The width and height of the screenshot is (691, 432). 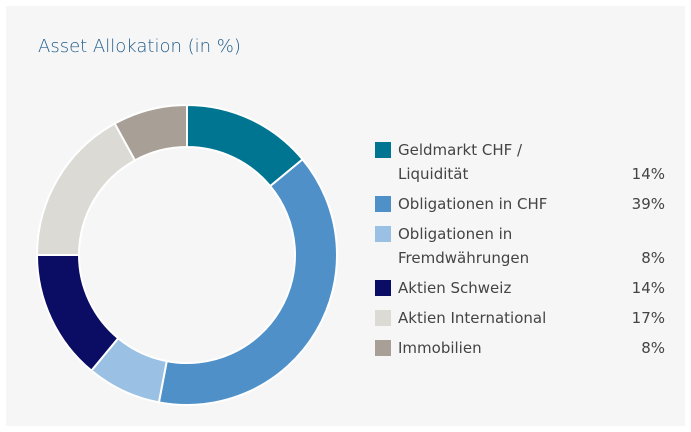 I want to click on legend-item: Obligationen in CHF 39%, so click(x=520, y=204).